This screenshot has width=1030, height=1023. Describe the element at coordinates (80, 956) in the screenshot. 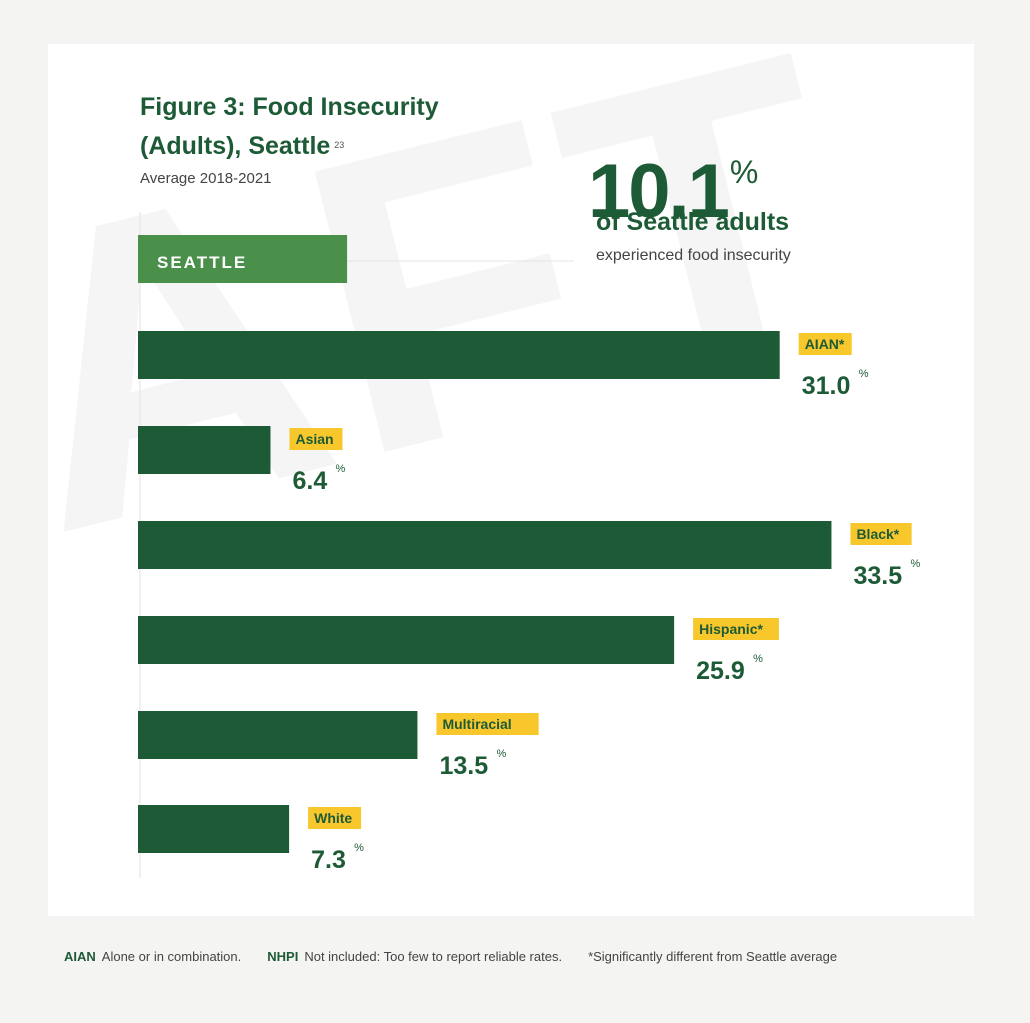

I see `footer-aian-term: AIAN` at that location.